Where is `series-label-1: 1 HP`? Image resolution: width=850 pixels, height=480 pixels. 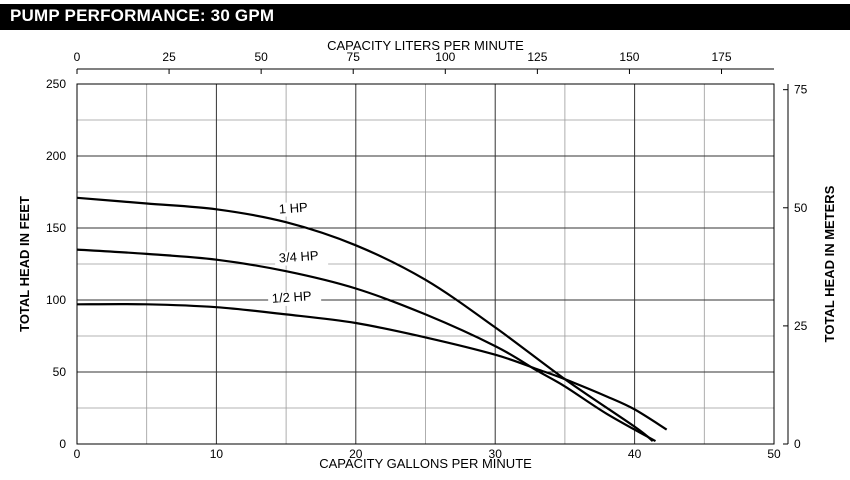
series-label-1: 1 HP is located at coordinates (293, 208).